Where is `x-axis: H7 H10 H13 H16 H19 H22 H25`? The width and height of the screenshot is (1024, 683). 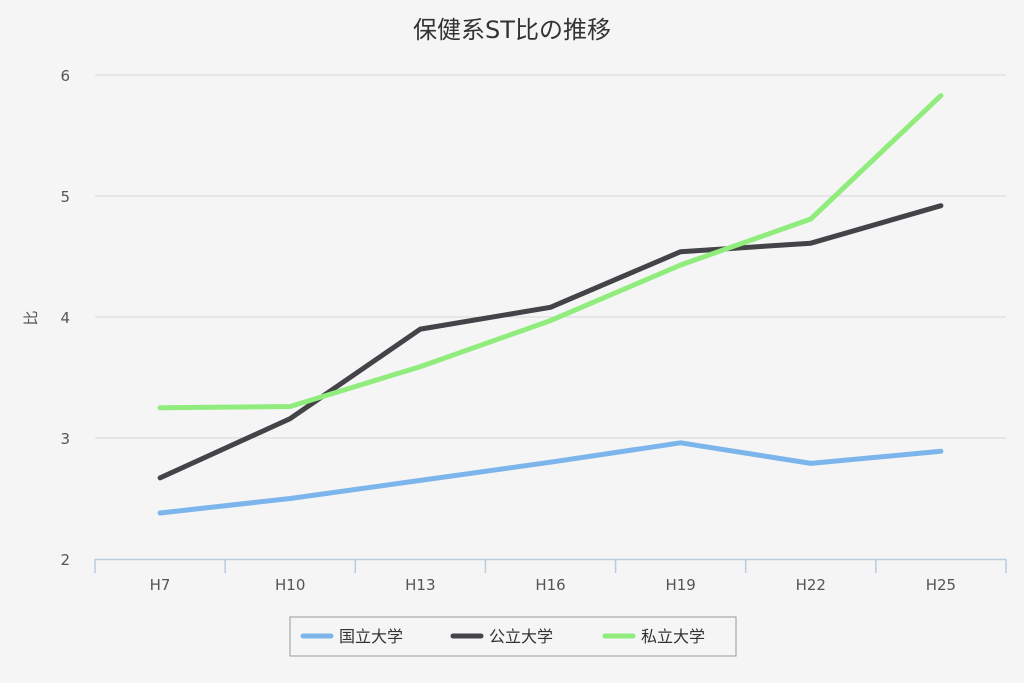
x-axis: H7 H10 H13 H16 H19 H22 H25 is located at coordinates (550, 576).